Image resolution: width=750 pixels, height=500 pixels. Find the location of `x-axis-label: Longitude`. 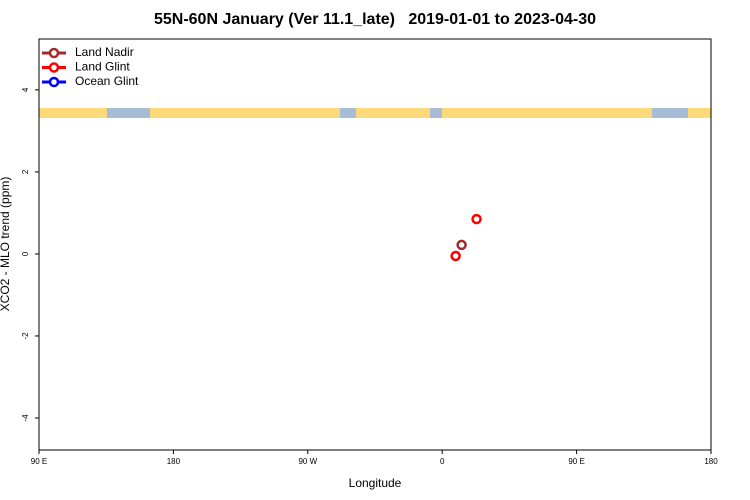

x-axis-label: Longitude is located at coordinates (375, 483).